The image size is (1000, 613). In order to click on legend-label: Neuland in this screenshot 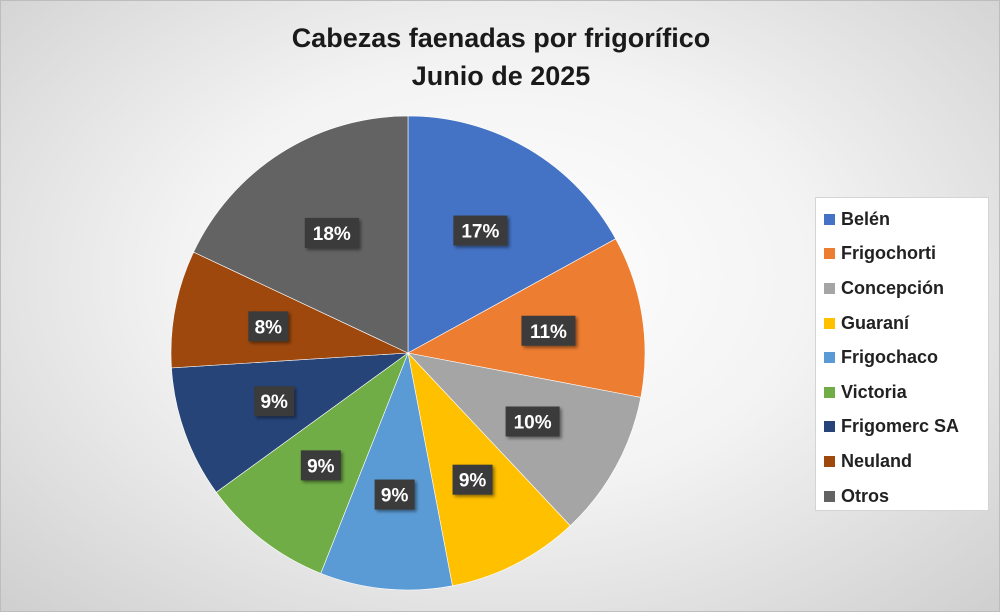, I will do `click(877, 460)`.